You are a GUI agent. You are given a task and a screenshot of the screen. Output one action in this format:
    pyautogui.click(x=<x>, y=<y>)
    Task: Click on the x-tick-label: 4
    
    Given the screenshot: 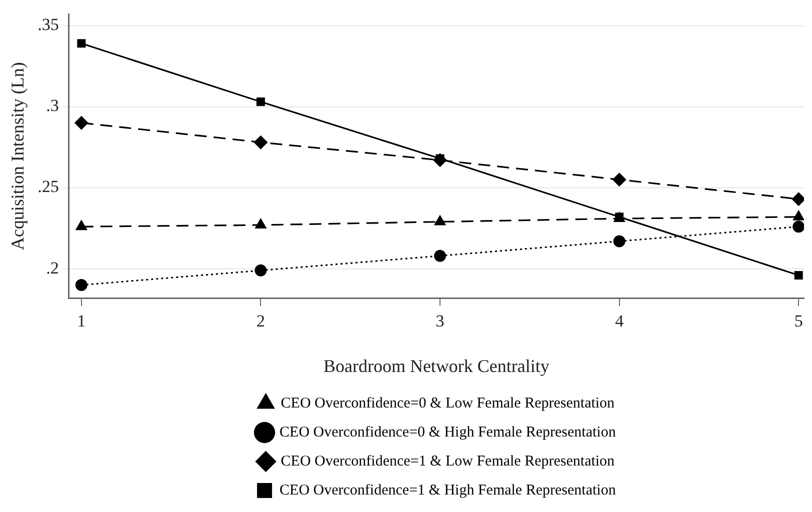 What is the action you would take?
    pyautogui.click(x=619, y=321)
    